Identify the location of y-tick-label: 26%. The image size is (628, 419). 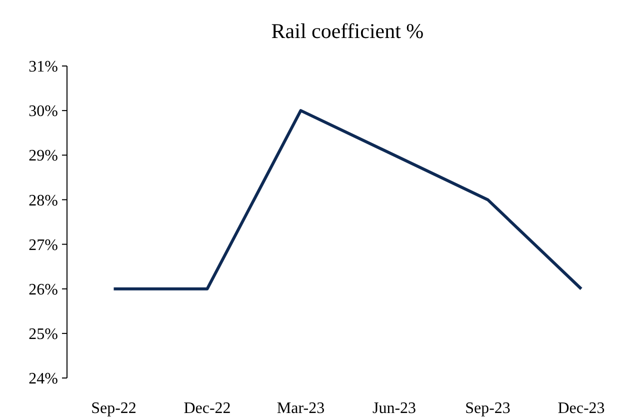
(43, 289).